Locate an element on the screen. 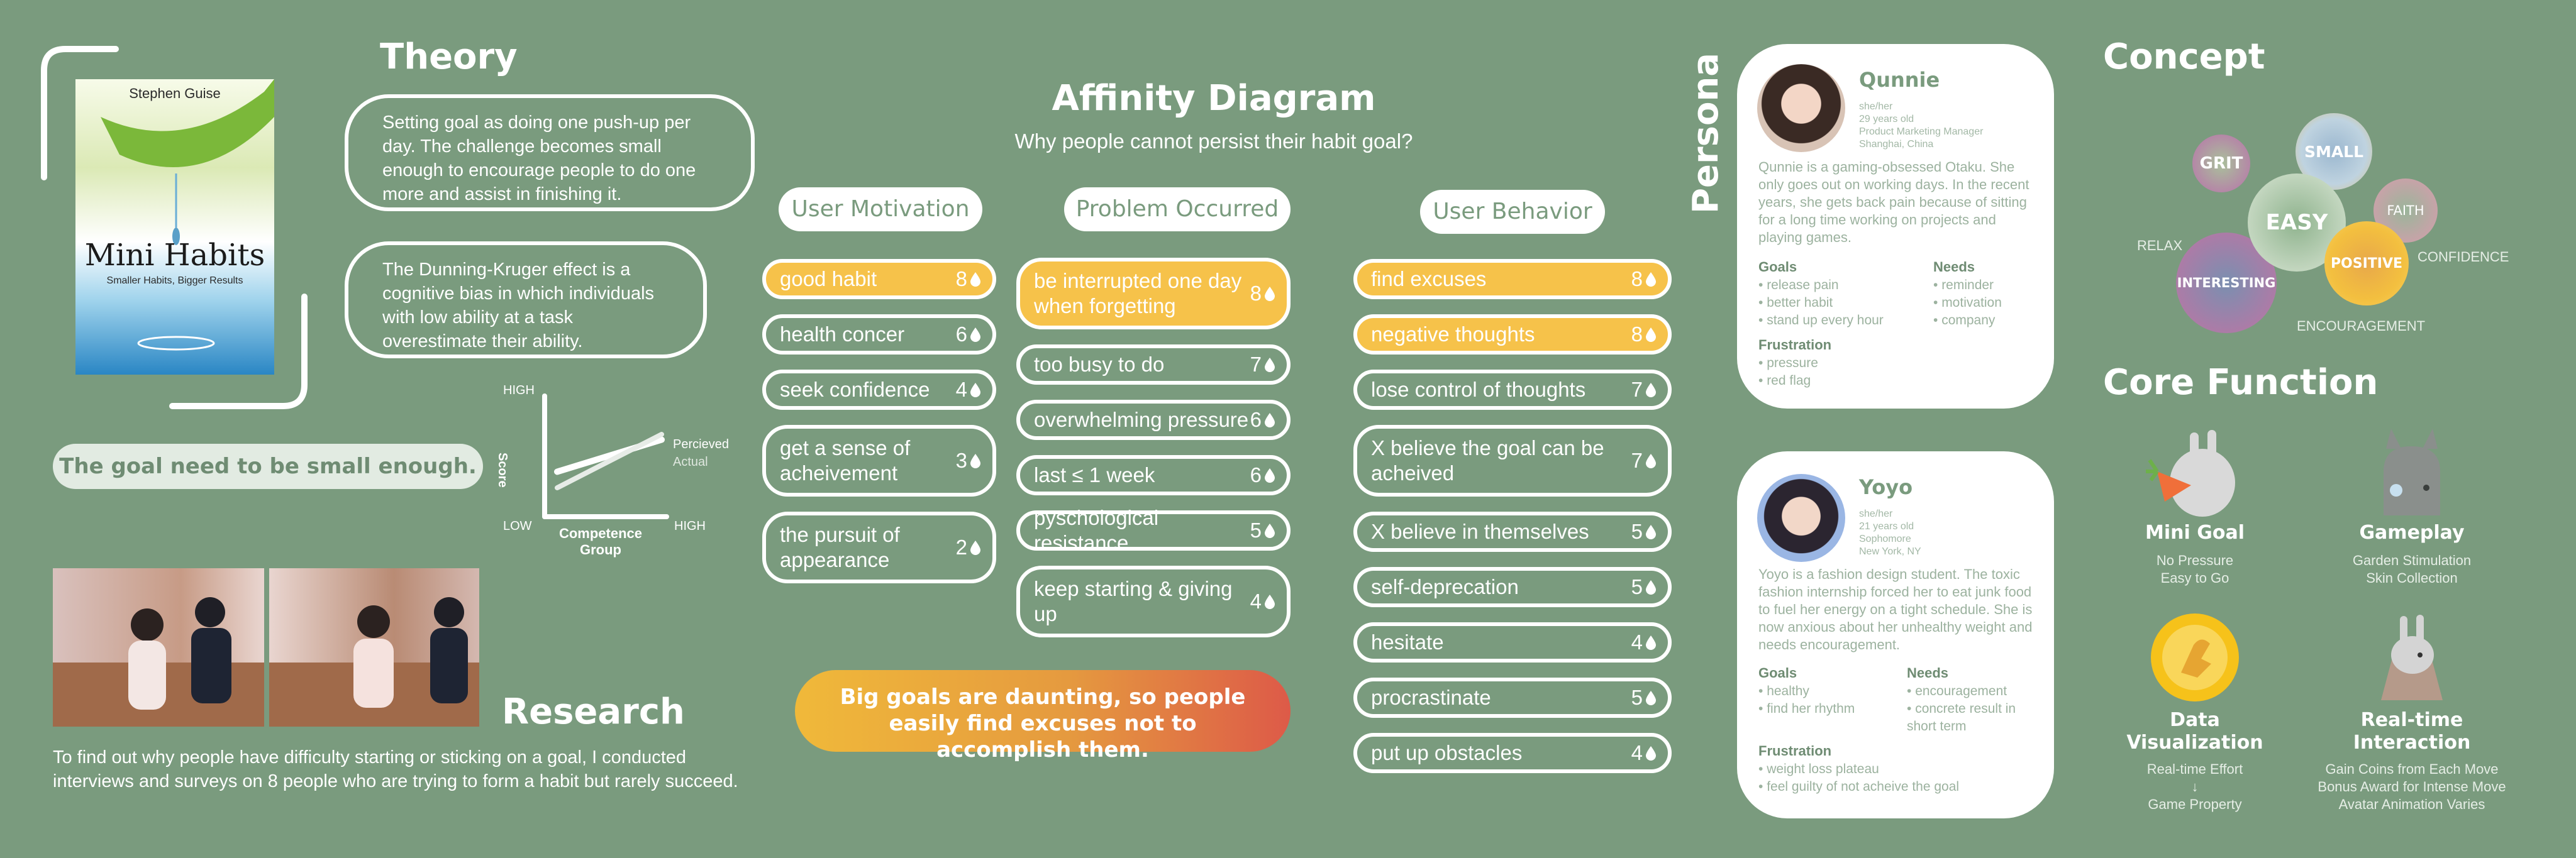 The height and width of the screenshot is (858, 2576). dk-series-perceived-label: Percieved is located at coordinates (701, 444).